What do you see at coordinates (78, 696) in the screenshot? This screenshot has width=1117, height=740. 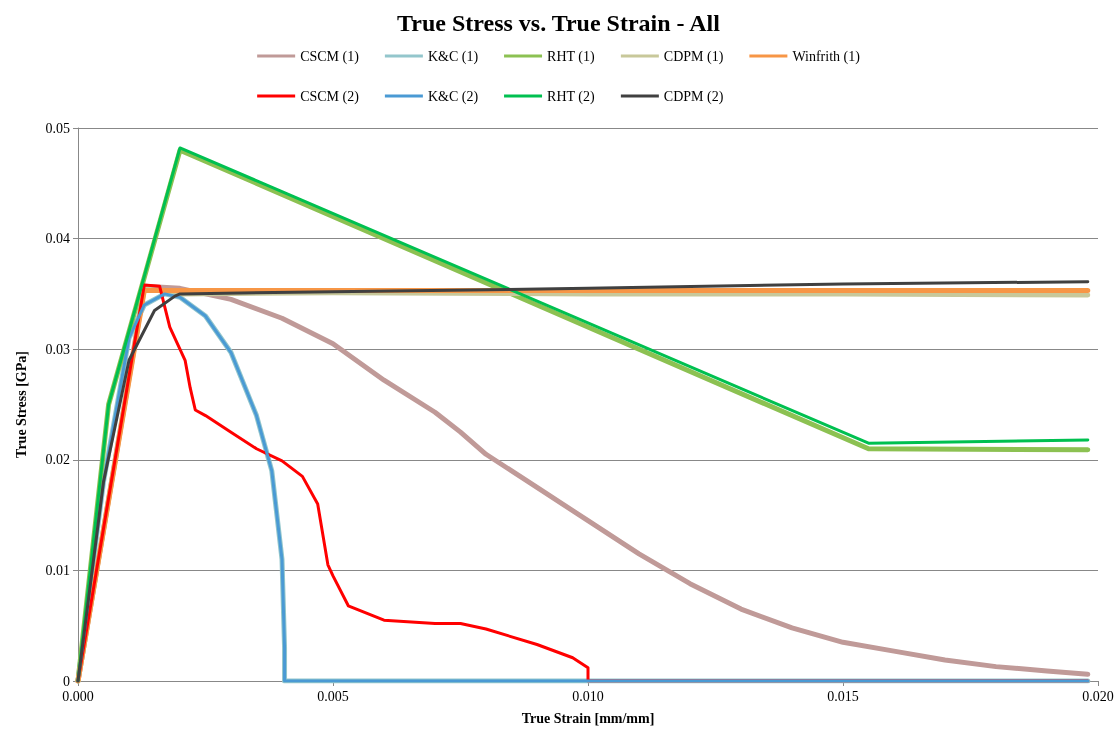 I see `x-tick-label: 0.000` at bounding box center [78, 696].